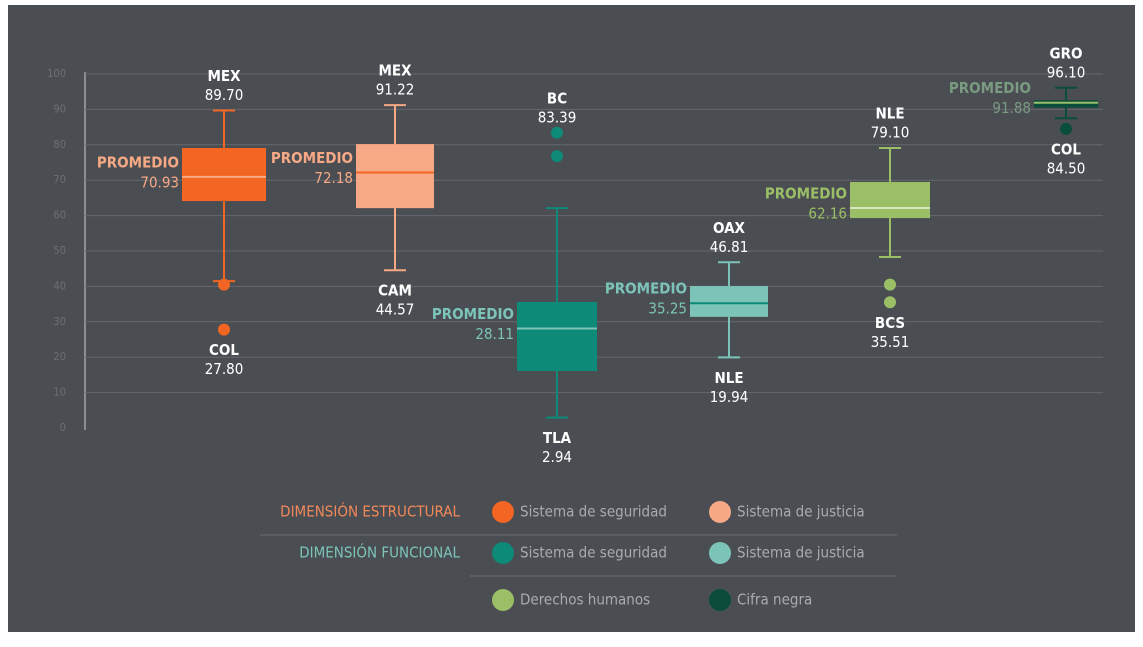  I want to click on min-name: NLE, so click(728, 378).